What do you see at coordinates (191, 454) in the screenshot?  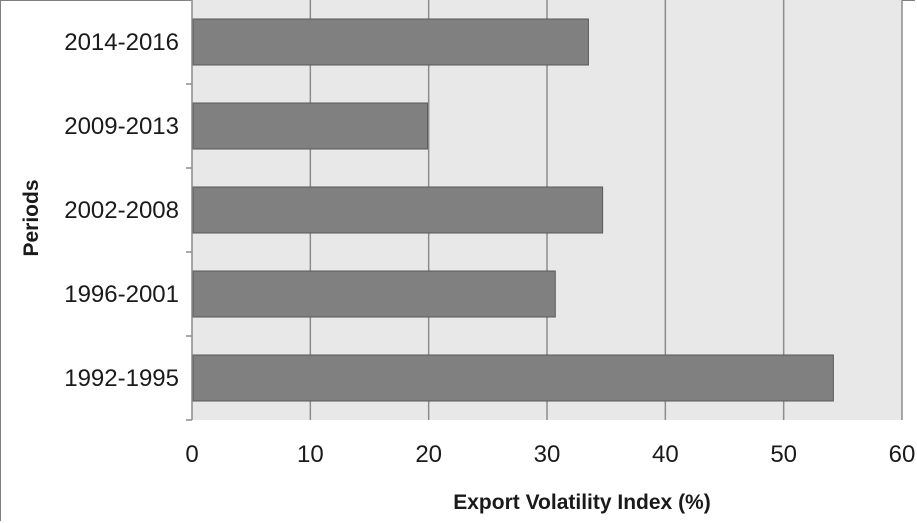 I see `x-tick-label-0: 0` at bounding box center [191, 454].